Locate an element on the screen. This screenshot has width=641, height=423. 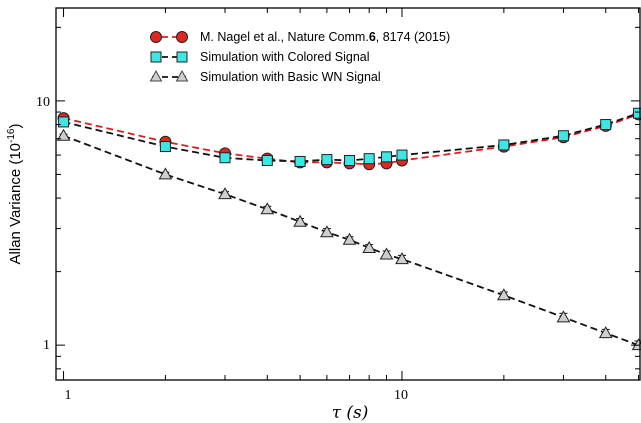
legend-marker-colored-left is located at coordinates (156, 57).